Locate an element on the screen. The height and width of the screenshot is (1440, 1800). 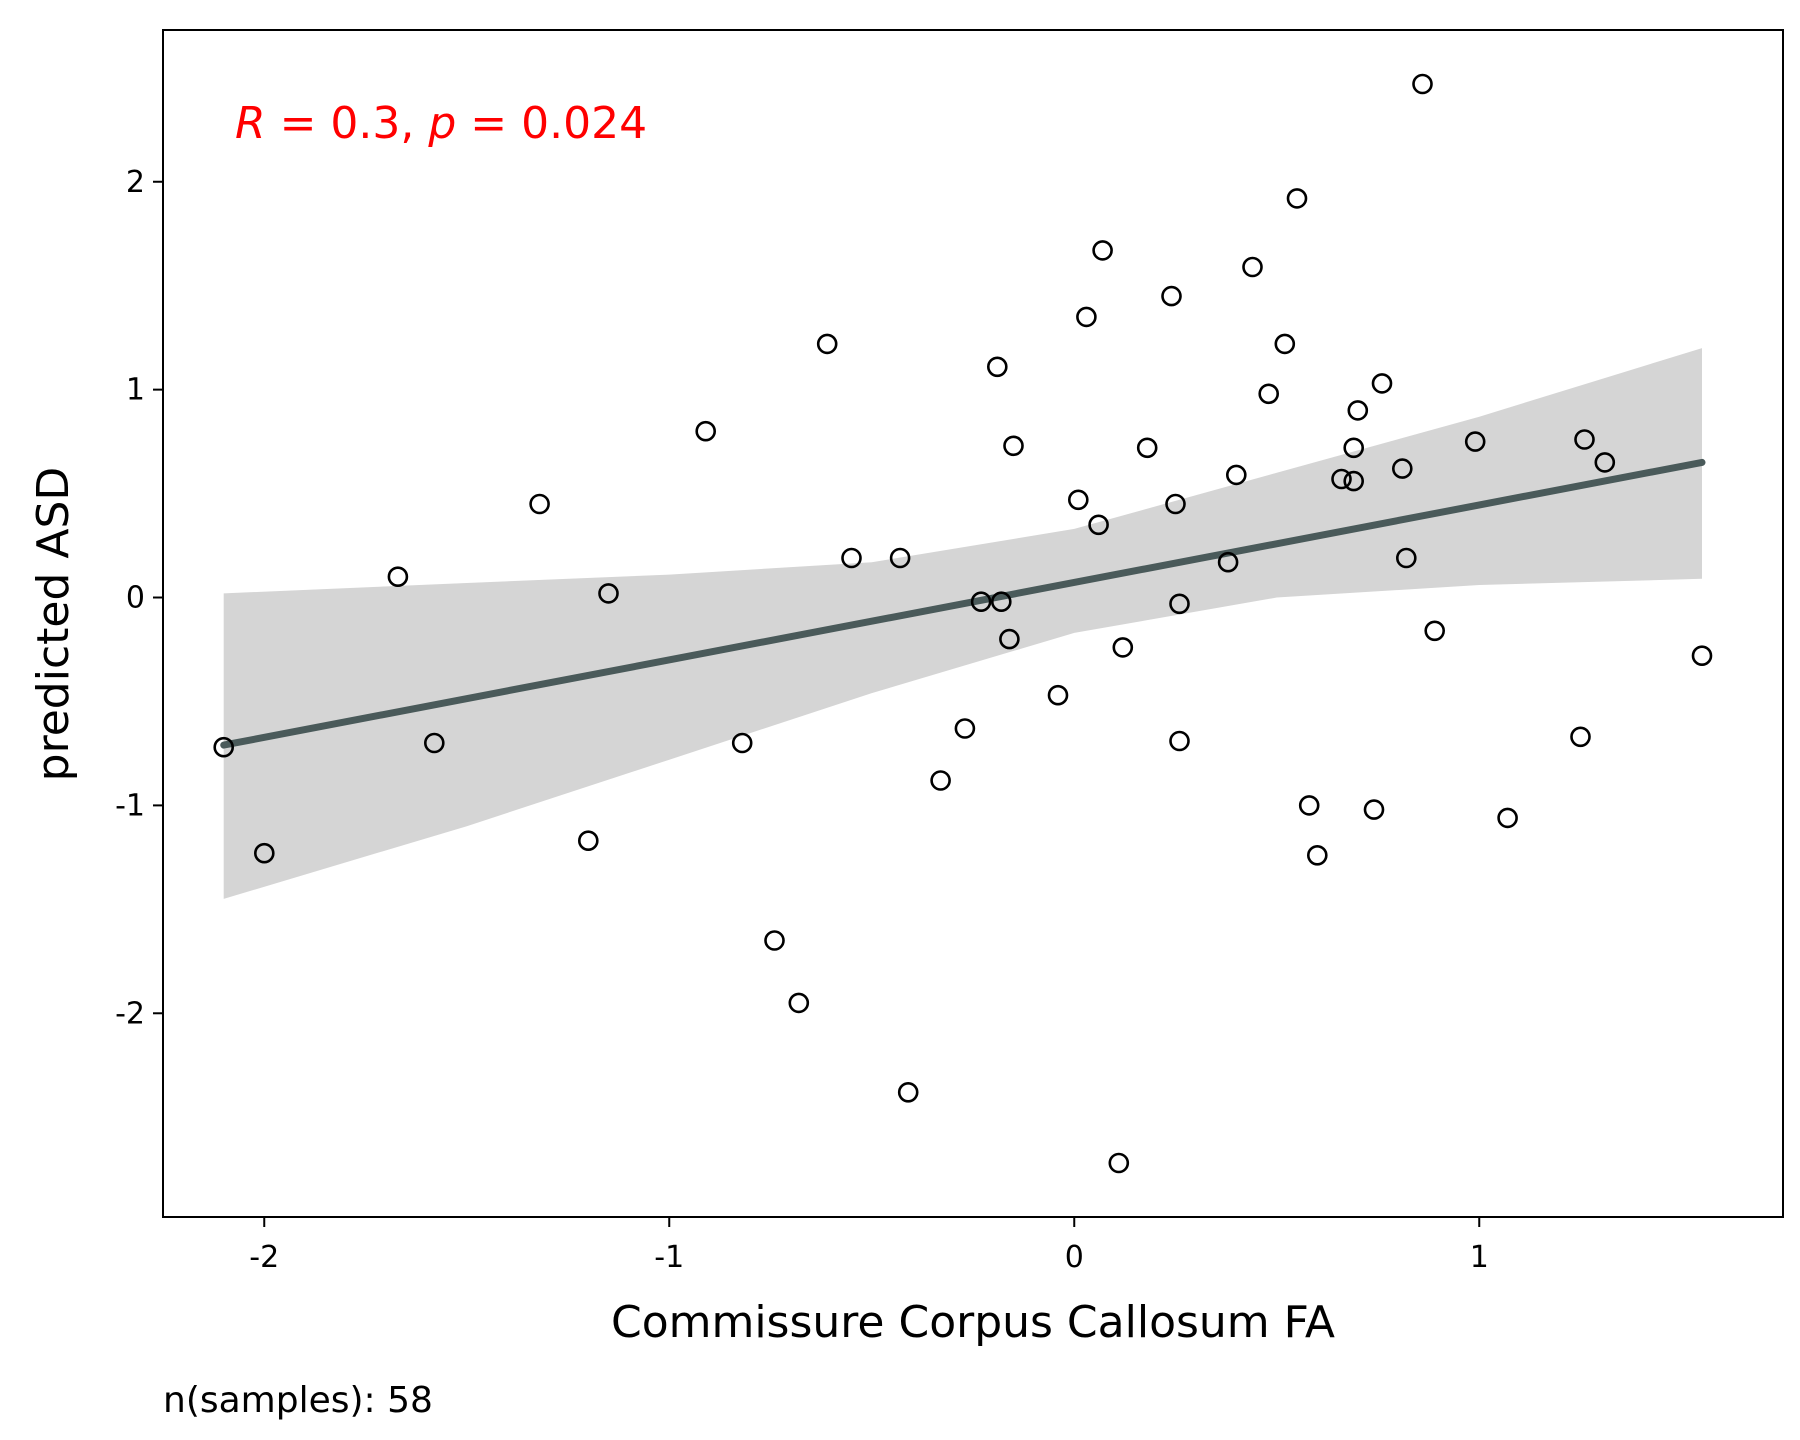
annotation-r-value: = 0.3, is located at coordinates (347, 123).